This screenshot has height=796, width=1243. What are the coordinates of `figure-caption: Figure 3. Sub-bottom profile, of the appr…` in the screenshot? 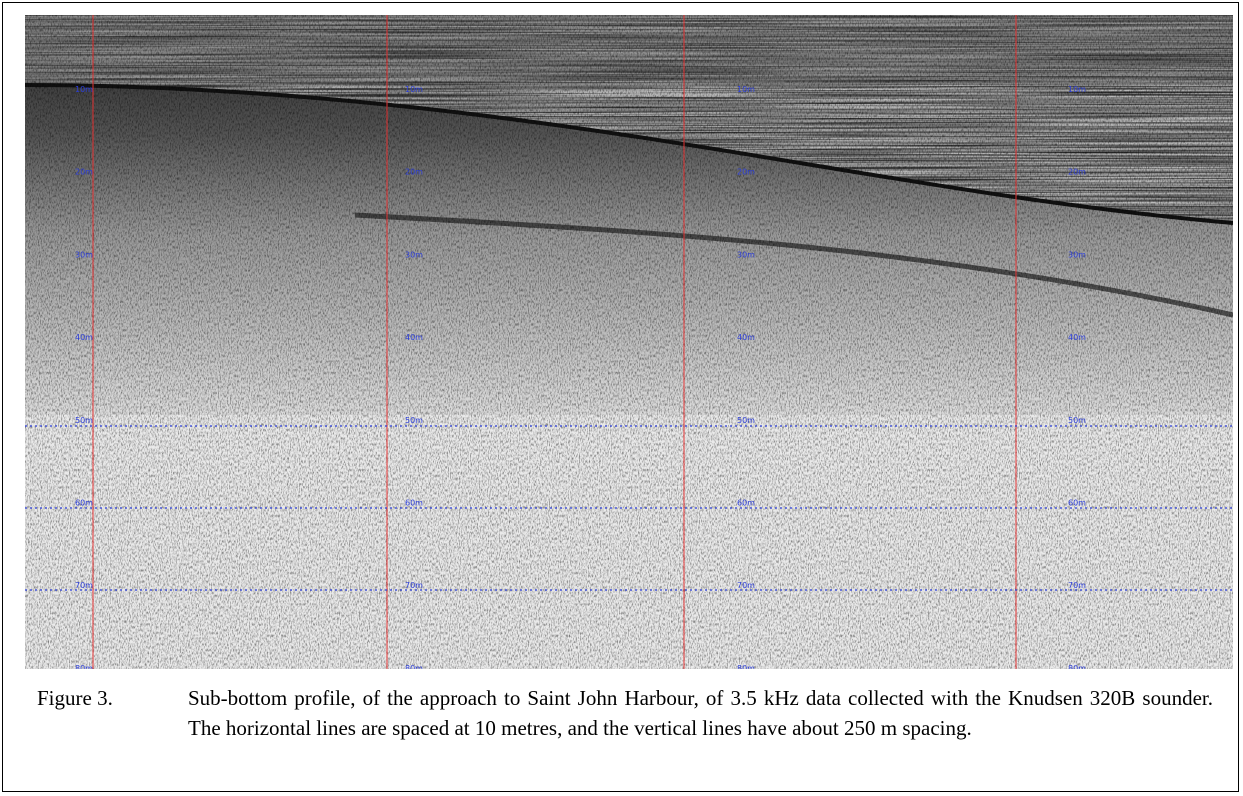 It's located at (625, 713).